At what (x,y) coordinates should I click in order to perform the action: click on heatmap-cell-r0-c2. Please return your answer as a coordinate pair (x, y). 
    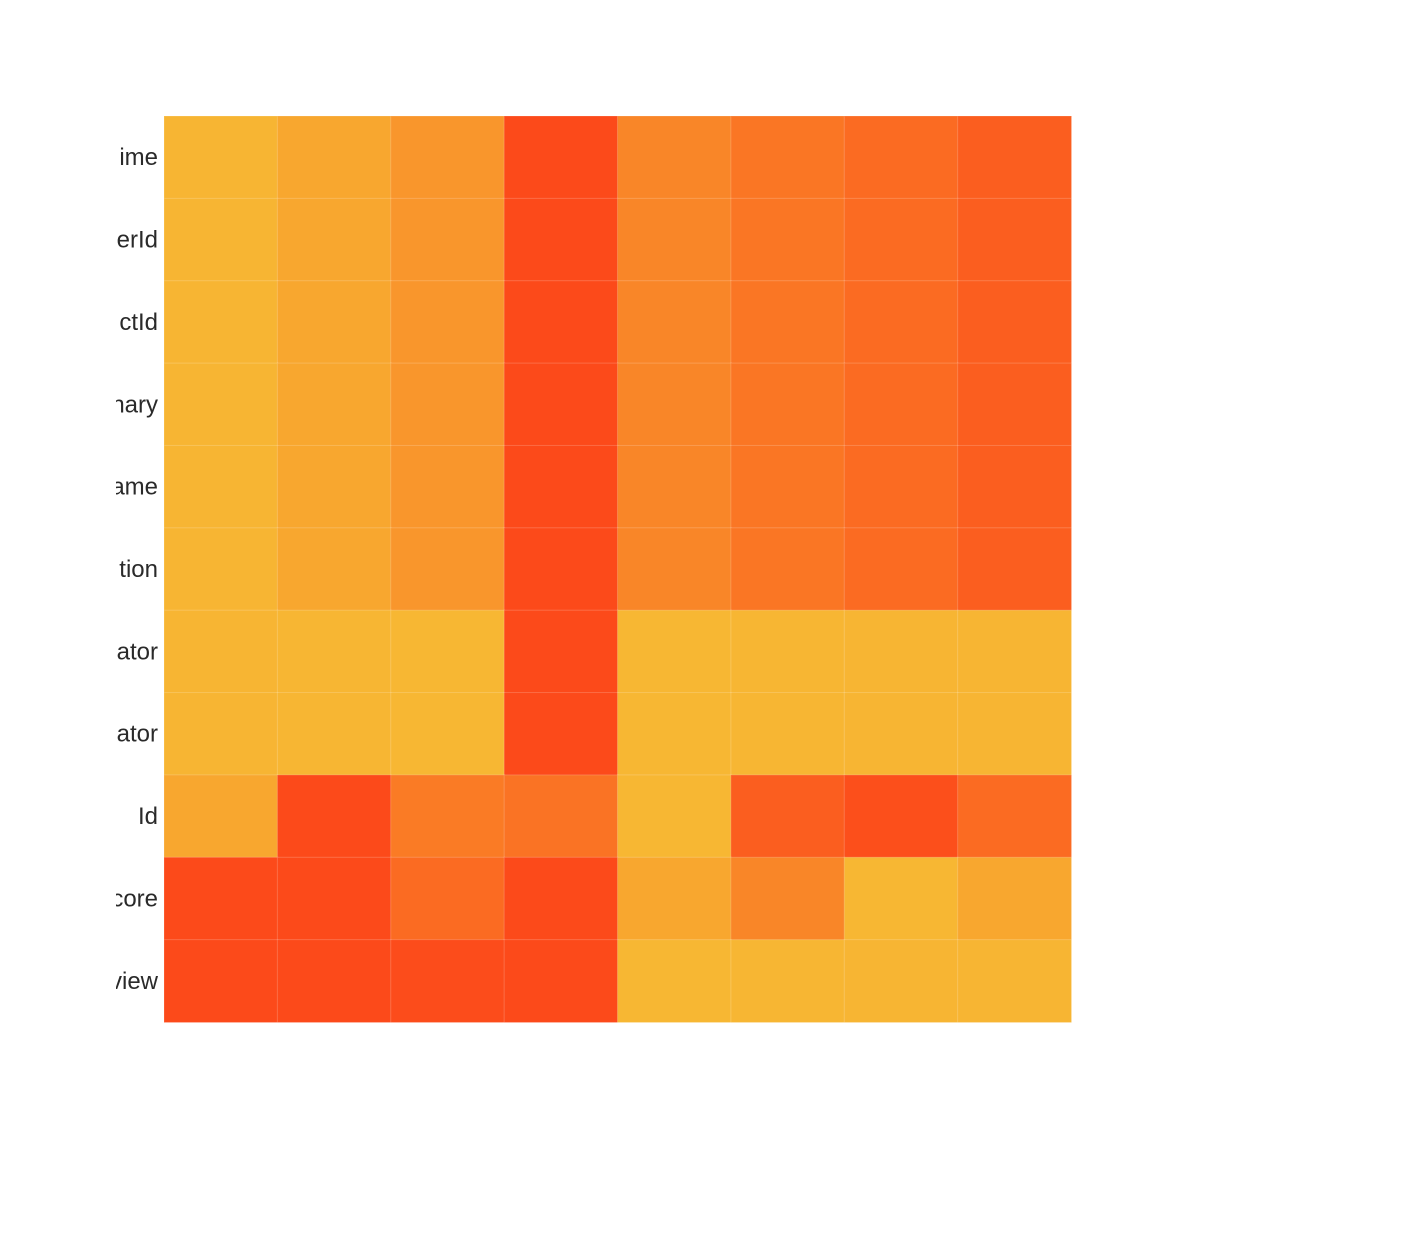
    Looking at the image, I should click on (448, 157).